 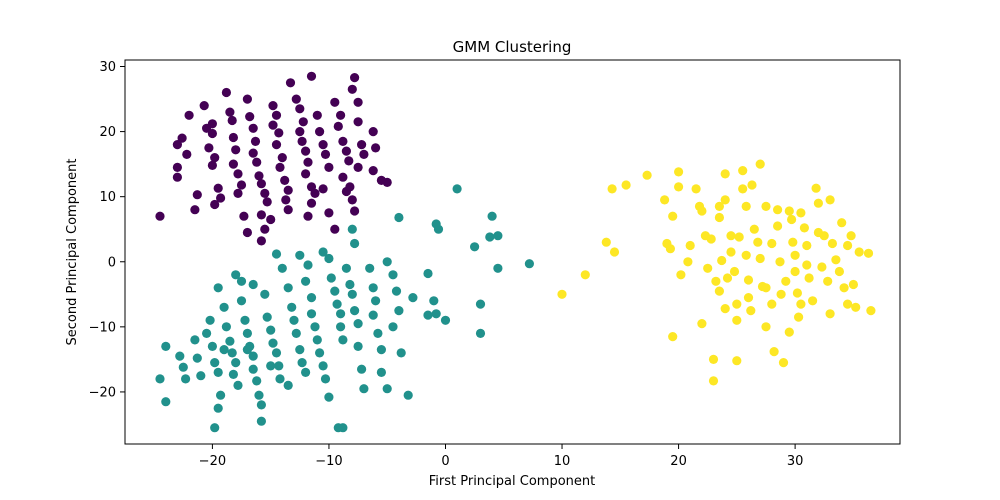 I want to click on y-axis-label: Second Principal Component, so click(x=72, y=252).